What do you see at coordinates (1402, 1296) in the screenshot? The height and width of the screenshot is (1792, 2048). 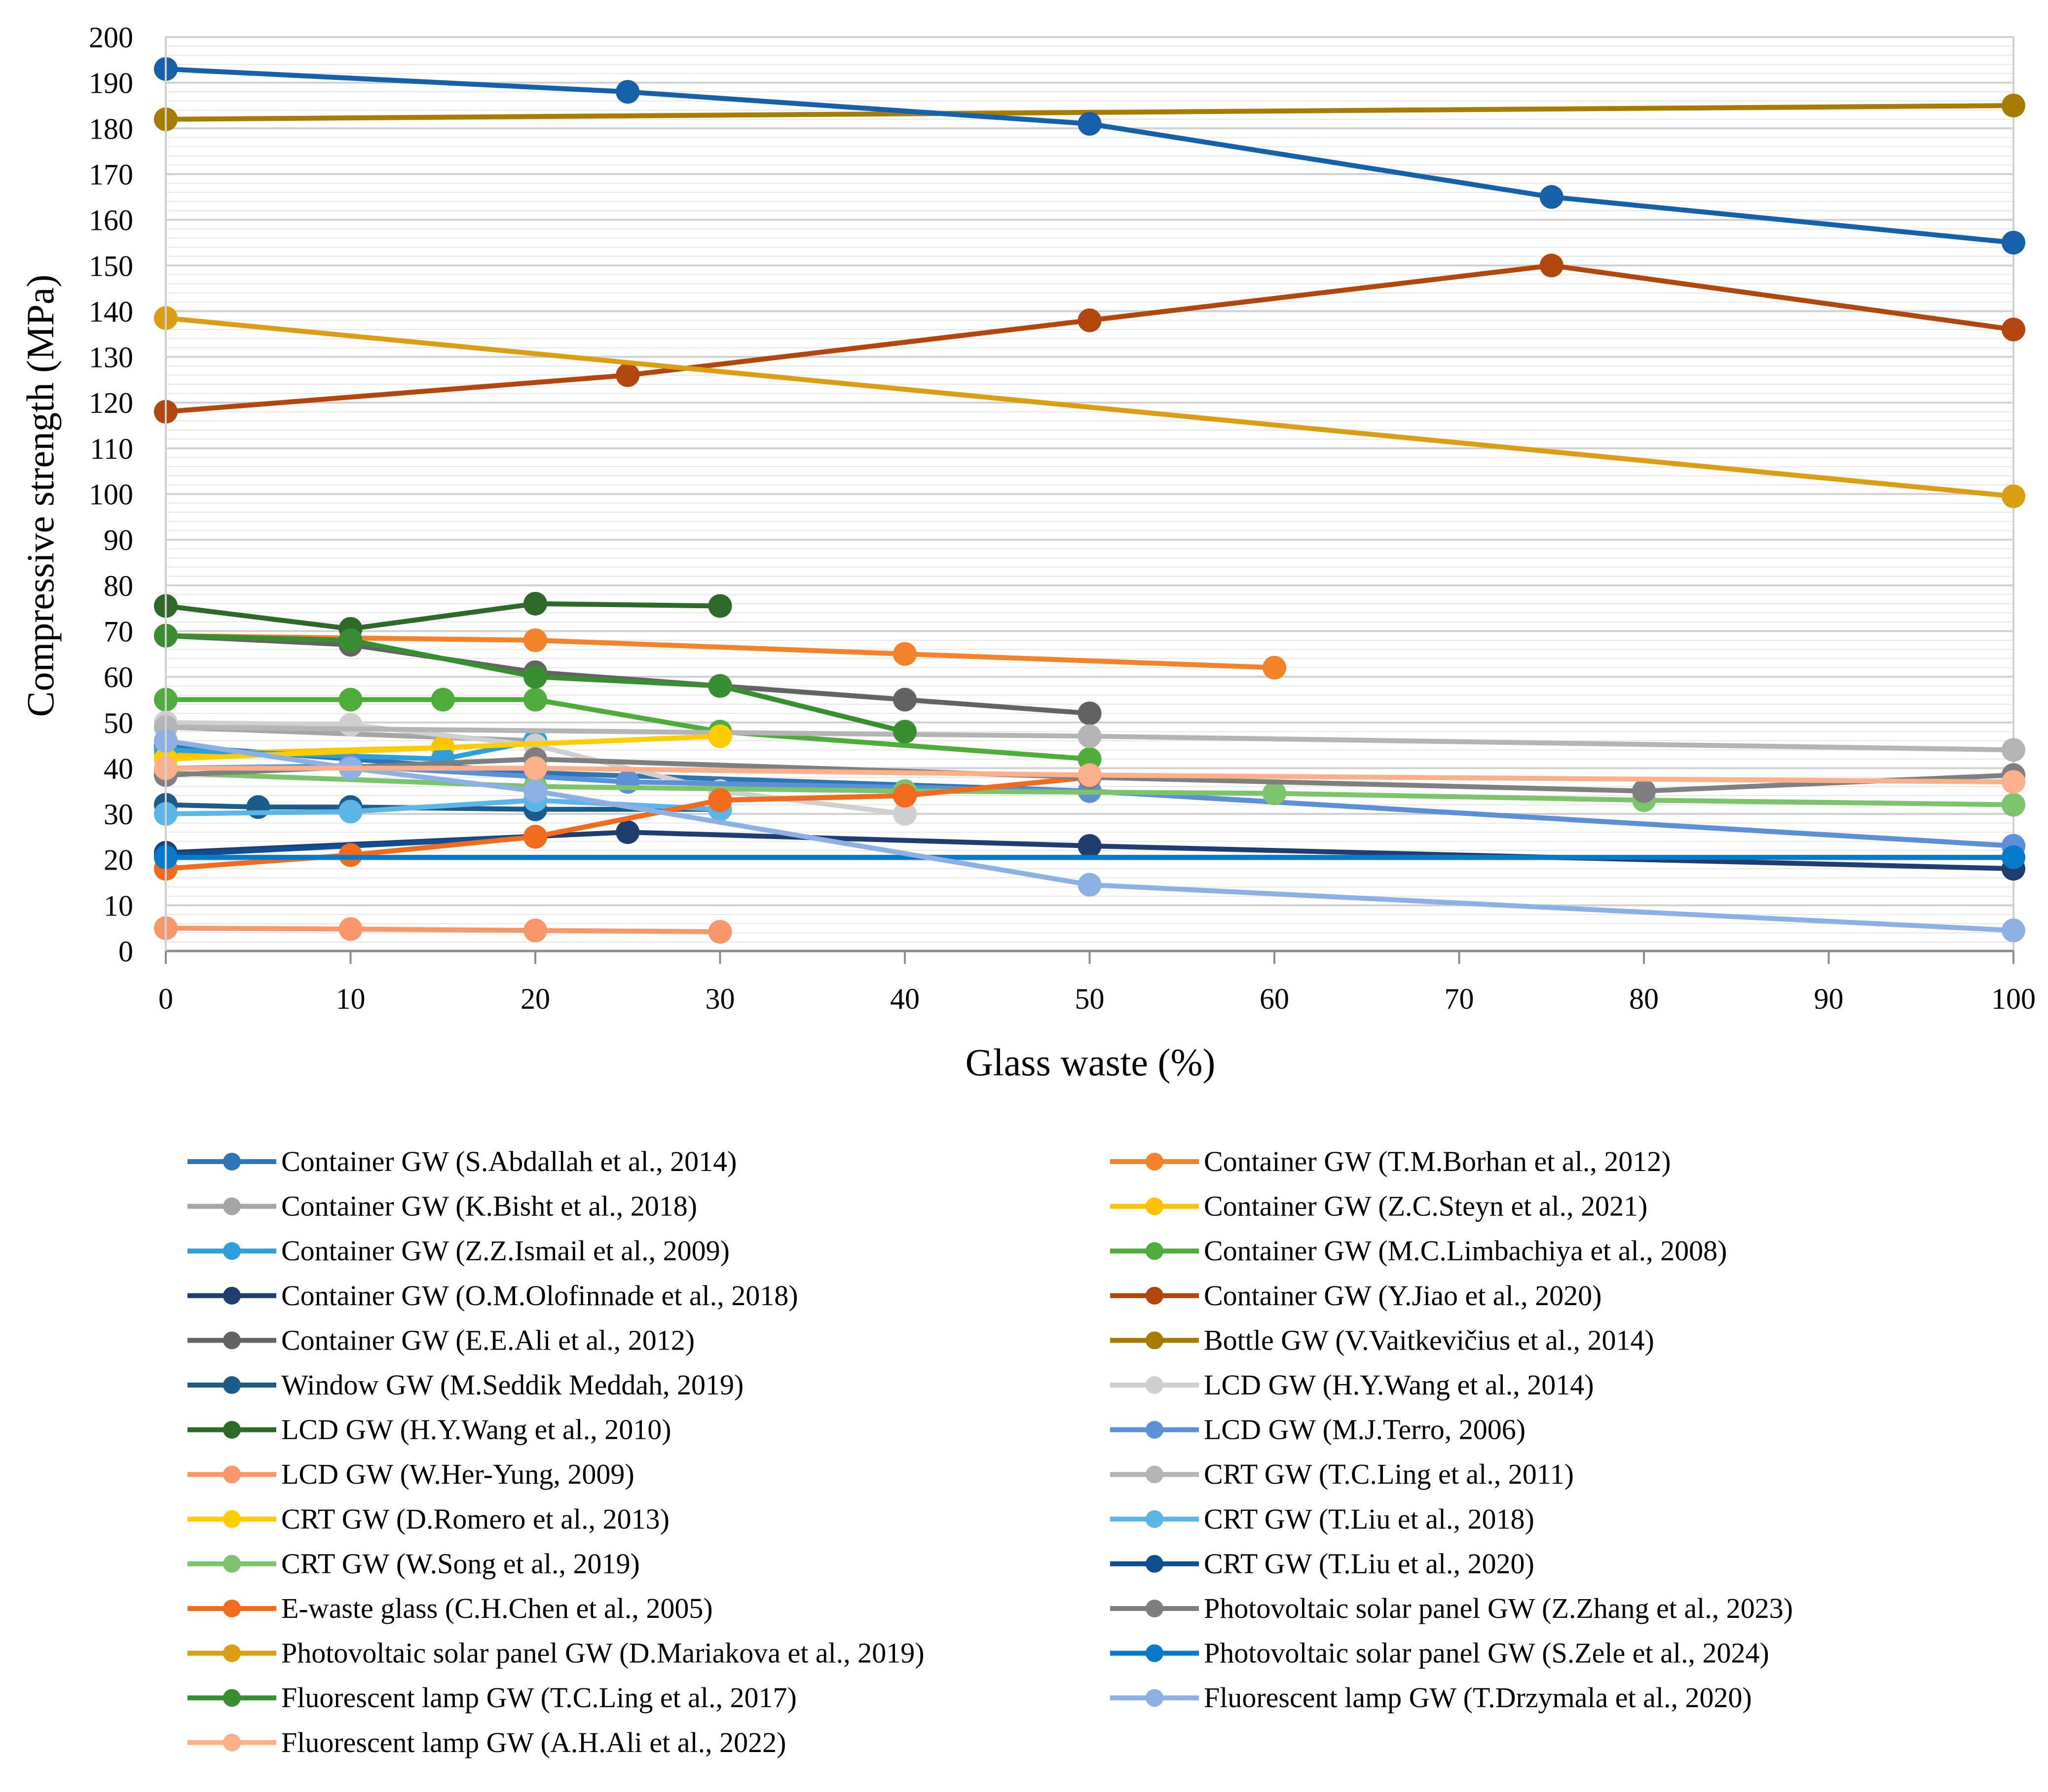 I see `legend-label: Container GW (Y.Jiao et al., 2020)` at bounding box center [1402, 1296].